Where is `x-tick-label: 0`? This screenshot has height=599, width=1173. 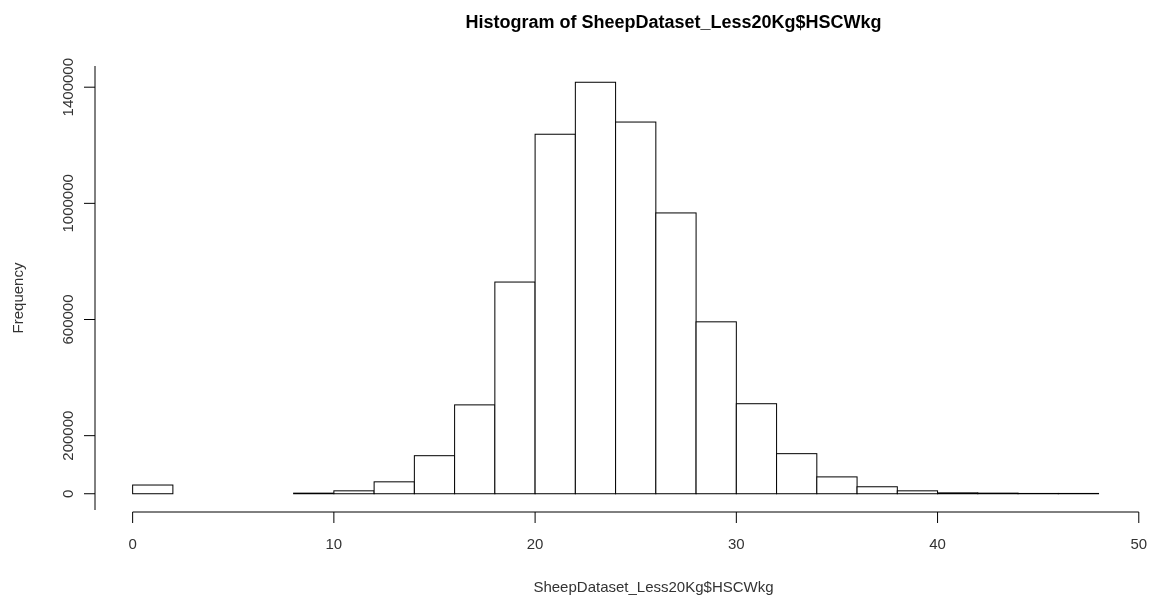
x-tick-label: 0 is located at coordinates (132, 543).